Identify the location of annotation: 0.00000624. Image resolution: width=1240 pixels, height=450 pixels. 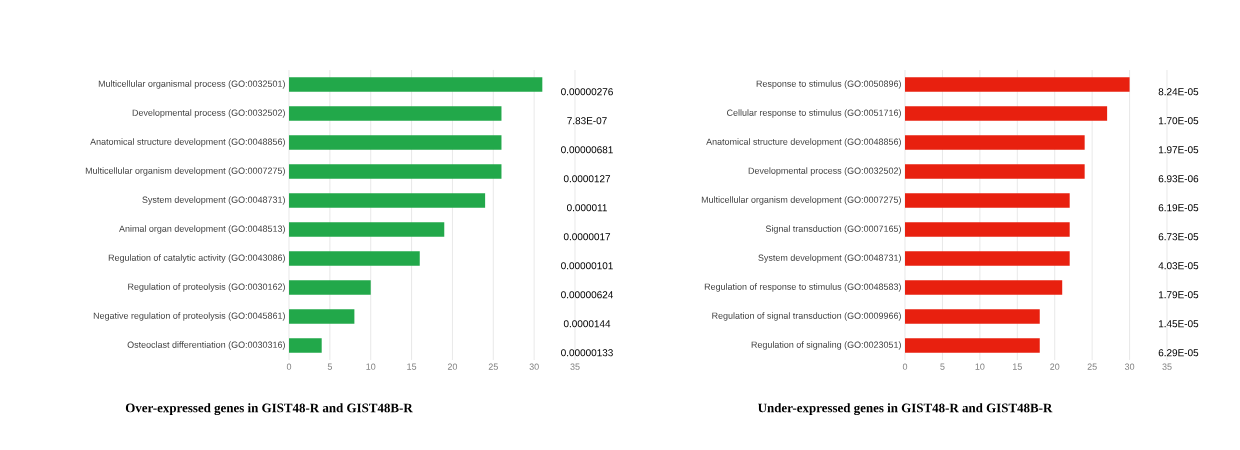
(587, 295).